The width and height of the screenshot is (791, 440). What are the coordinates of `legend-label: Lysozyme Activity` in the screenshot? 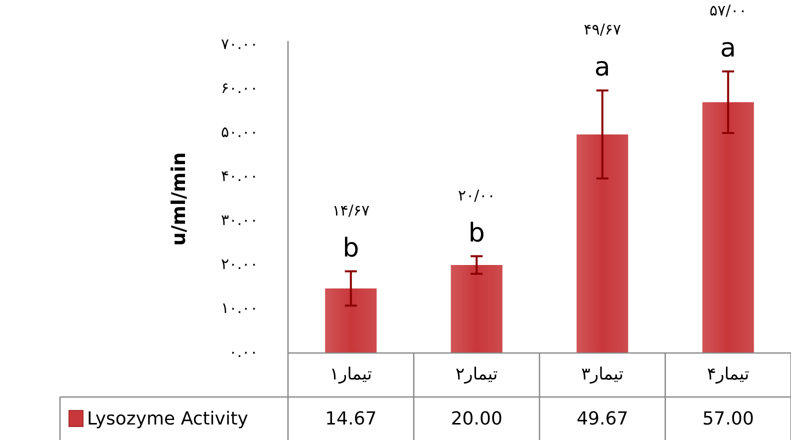 It's located at (168, 419).